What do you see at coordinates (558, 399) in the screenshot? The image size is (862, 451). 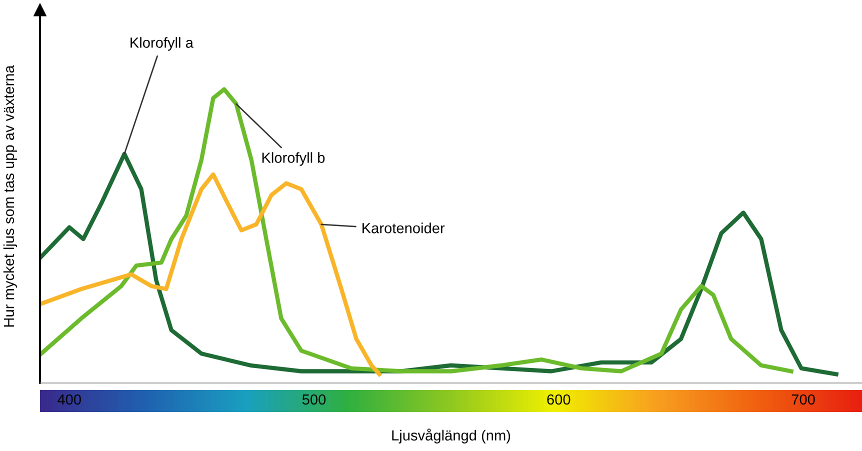 I see `x-tick-label: 600` at bounding box center [558, 399].